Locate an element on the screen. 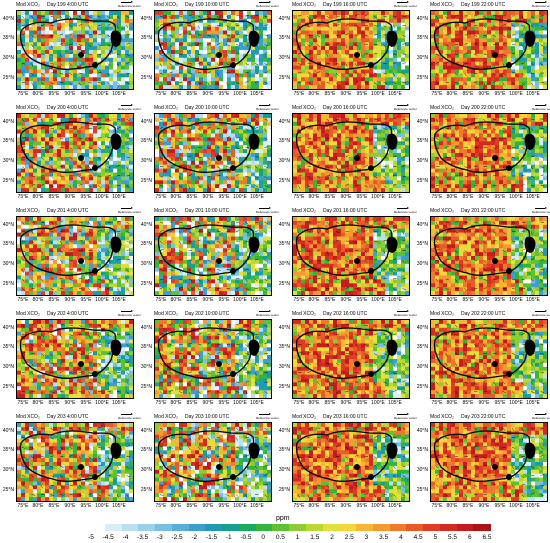  reference-arrow-icon is located at coordinates (541, 311).